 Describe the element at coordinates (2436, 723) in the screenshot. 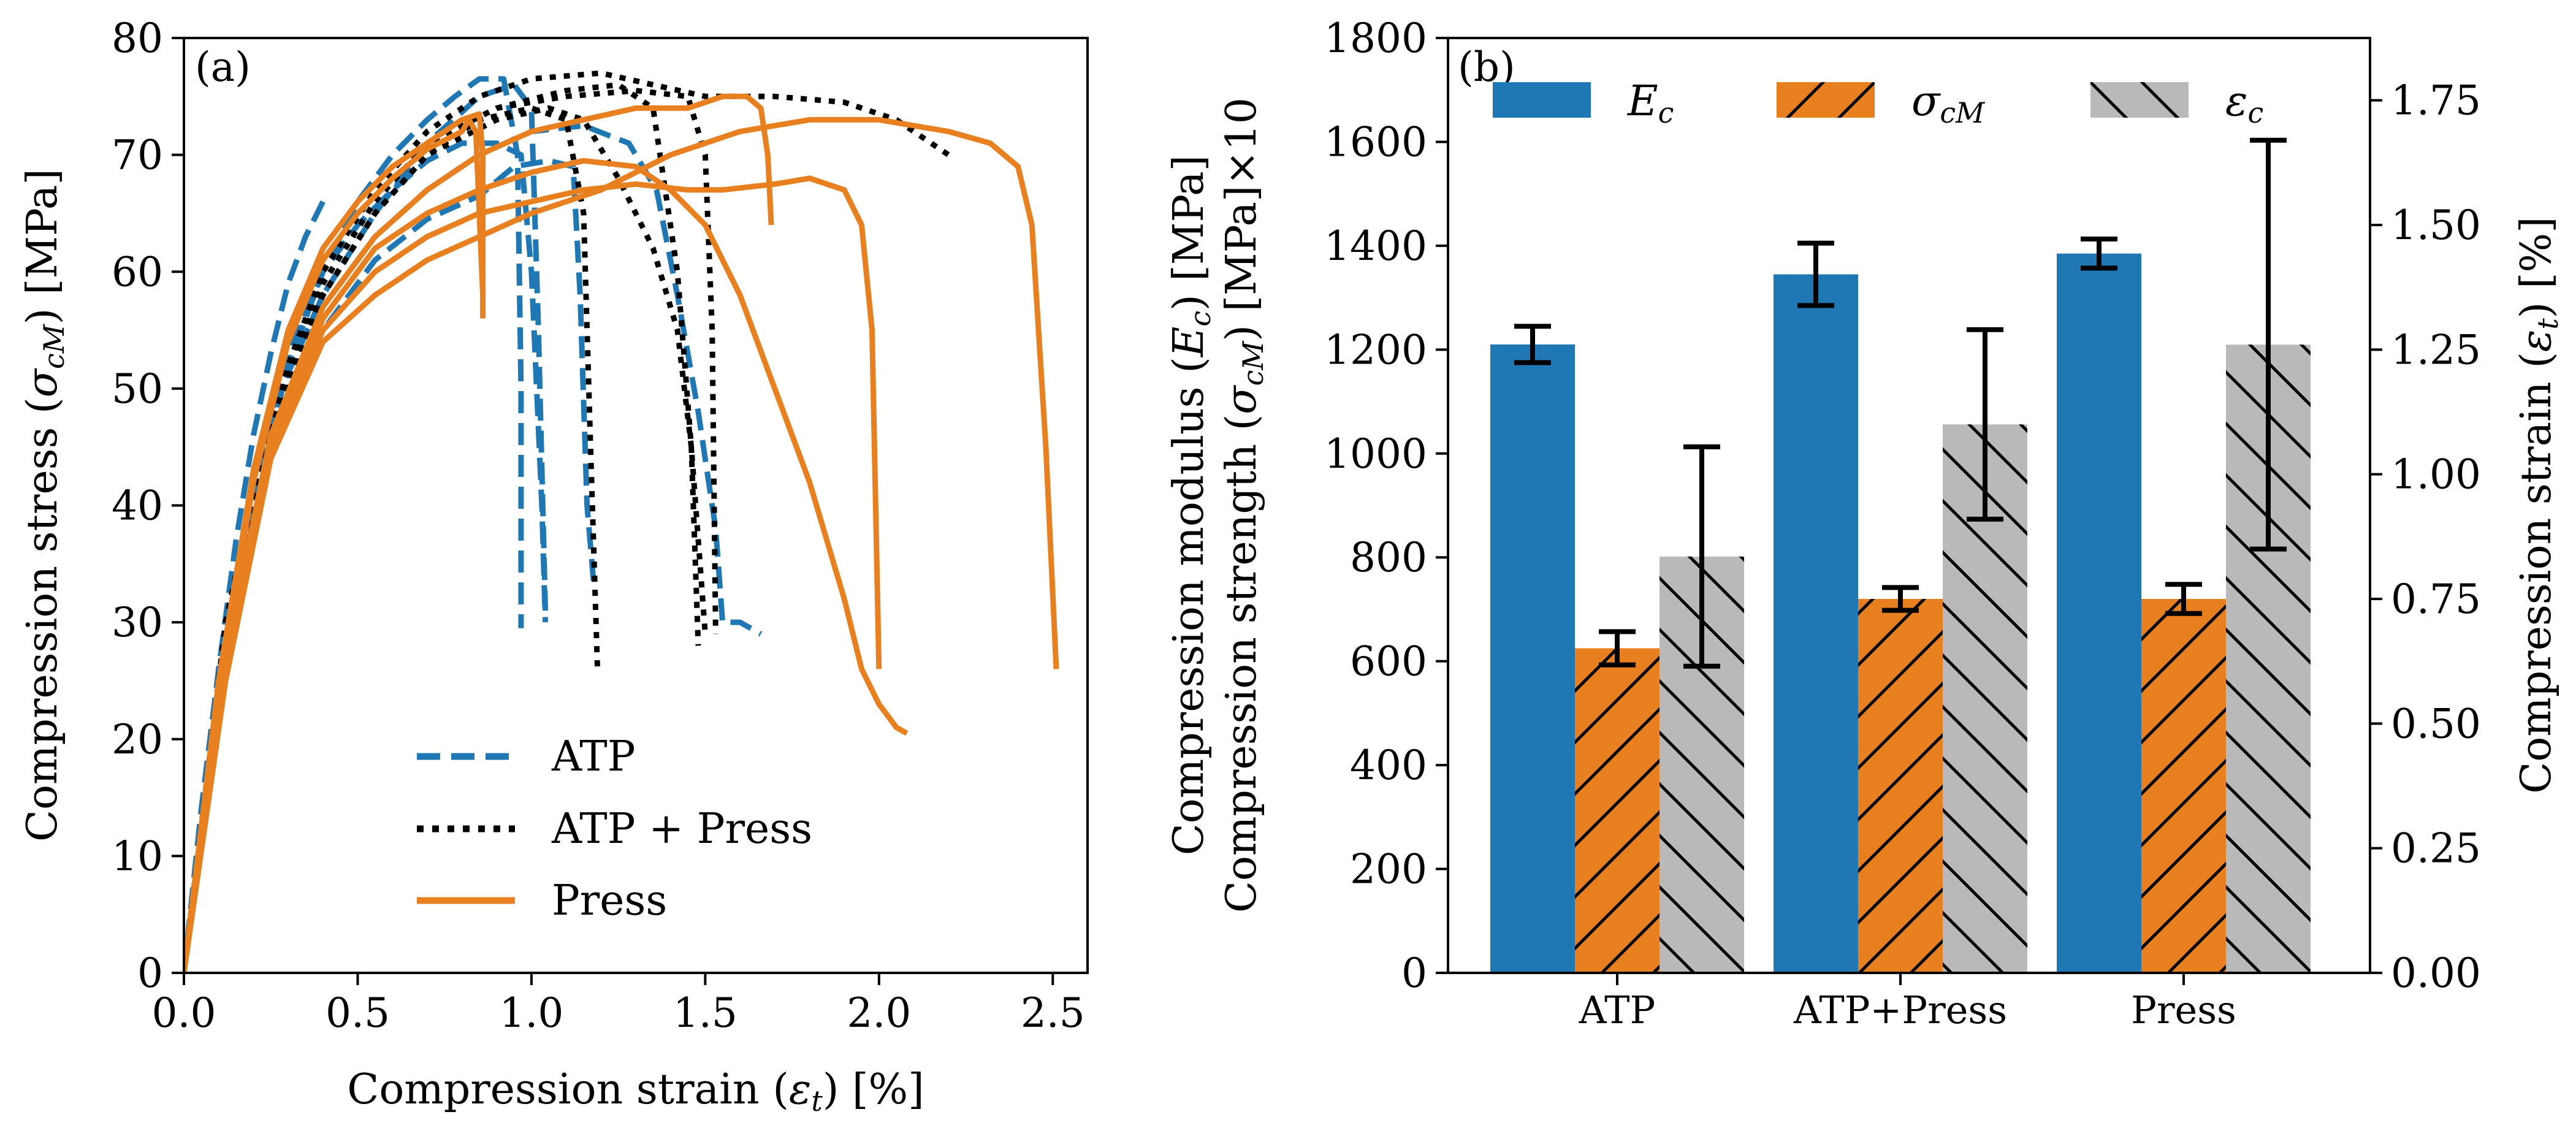

I see `right-tick-label: 0.50` at that location.